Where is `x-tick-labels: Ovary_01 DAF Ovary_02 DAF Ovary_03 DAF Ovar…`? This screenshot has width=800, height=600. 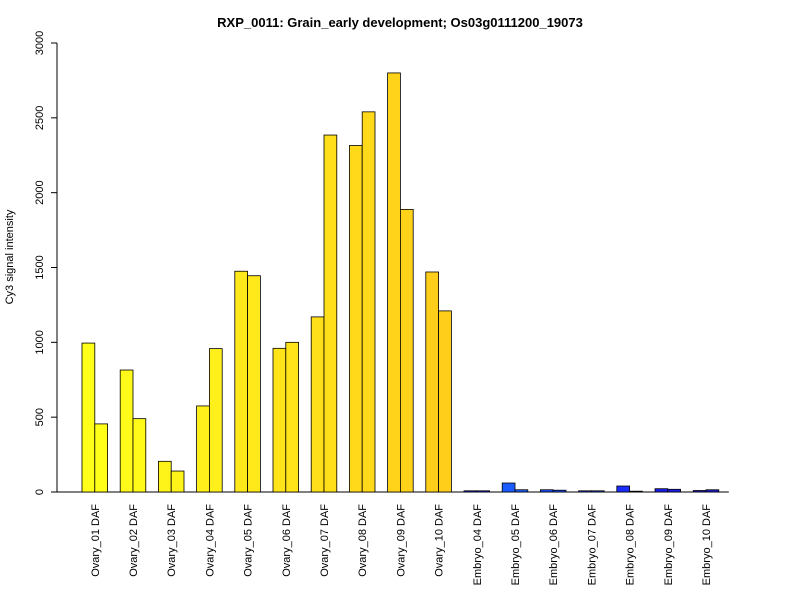
x-tick-labels: Ovary_01 DAF Ovary_02 DAF Ovary_03 DAF Ovar… is located at coordinates (401, 545).